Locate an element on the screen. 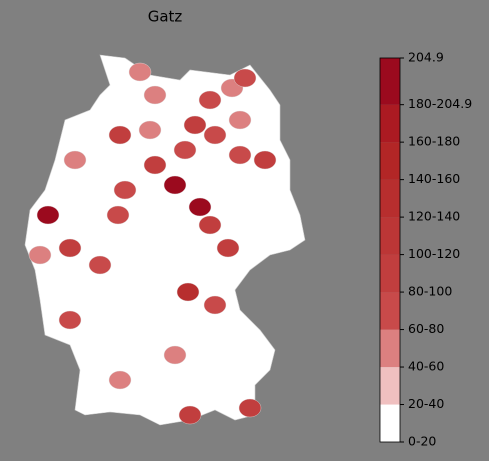 The height and width of the screenshot is (461, 489). colorbar-label: 80-100 is located at coordinates (430, 291).